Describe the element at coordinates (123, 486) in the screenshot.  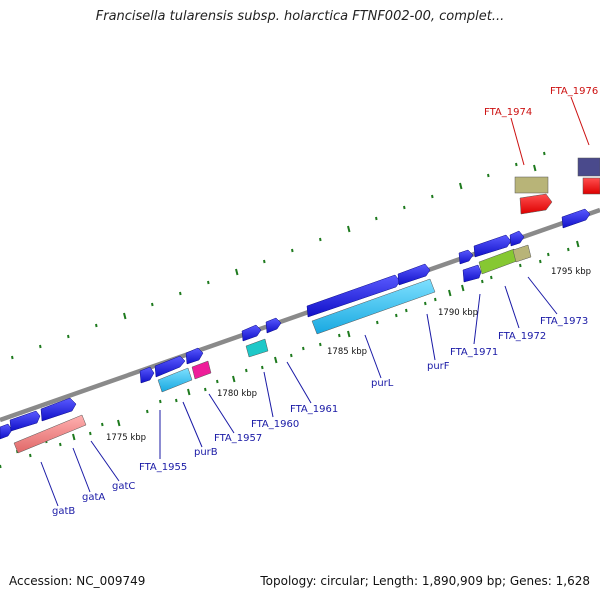
I see `gene-label-gatC: gatC` at that location.